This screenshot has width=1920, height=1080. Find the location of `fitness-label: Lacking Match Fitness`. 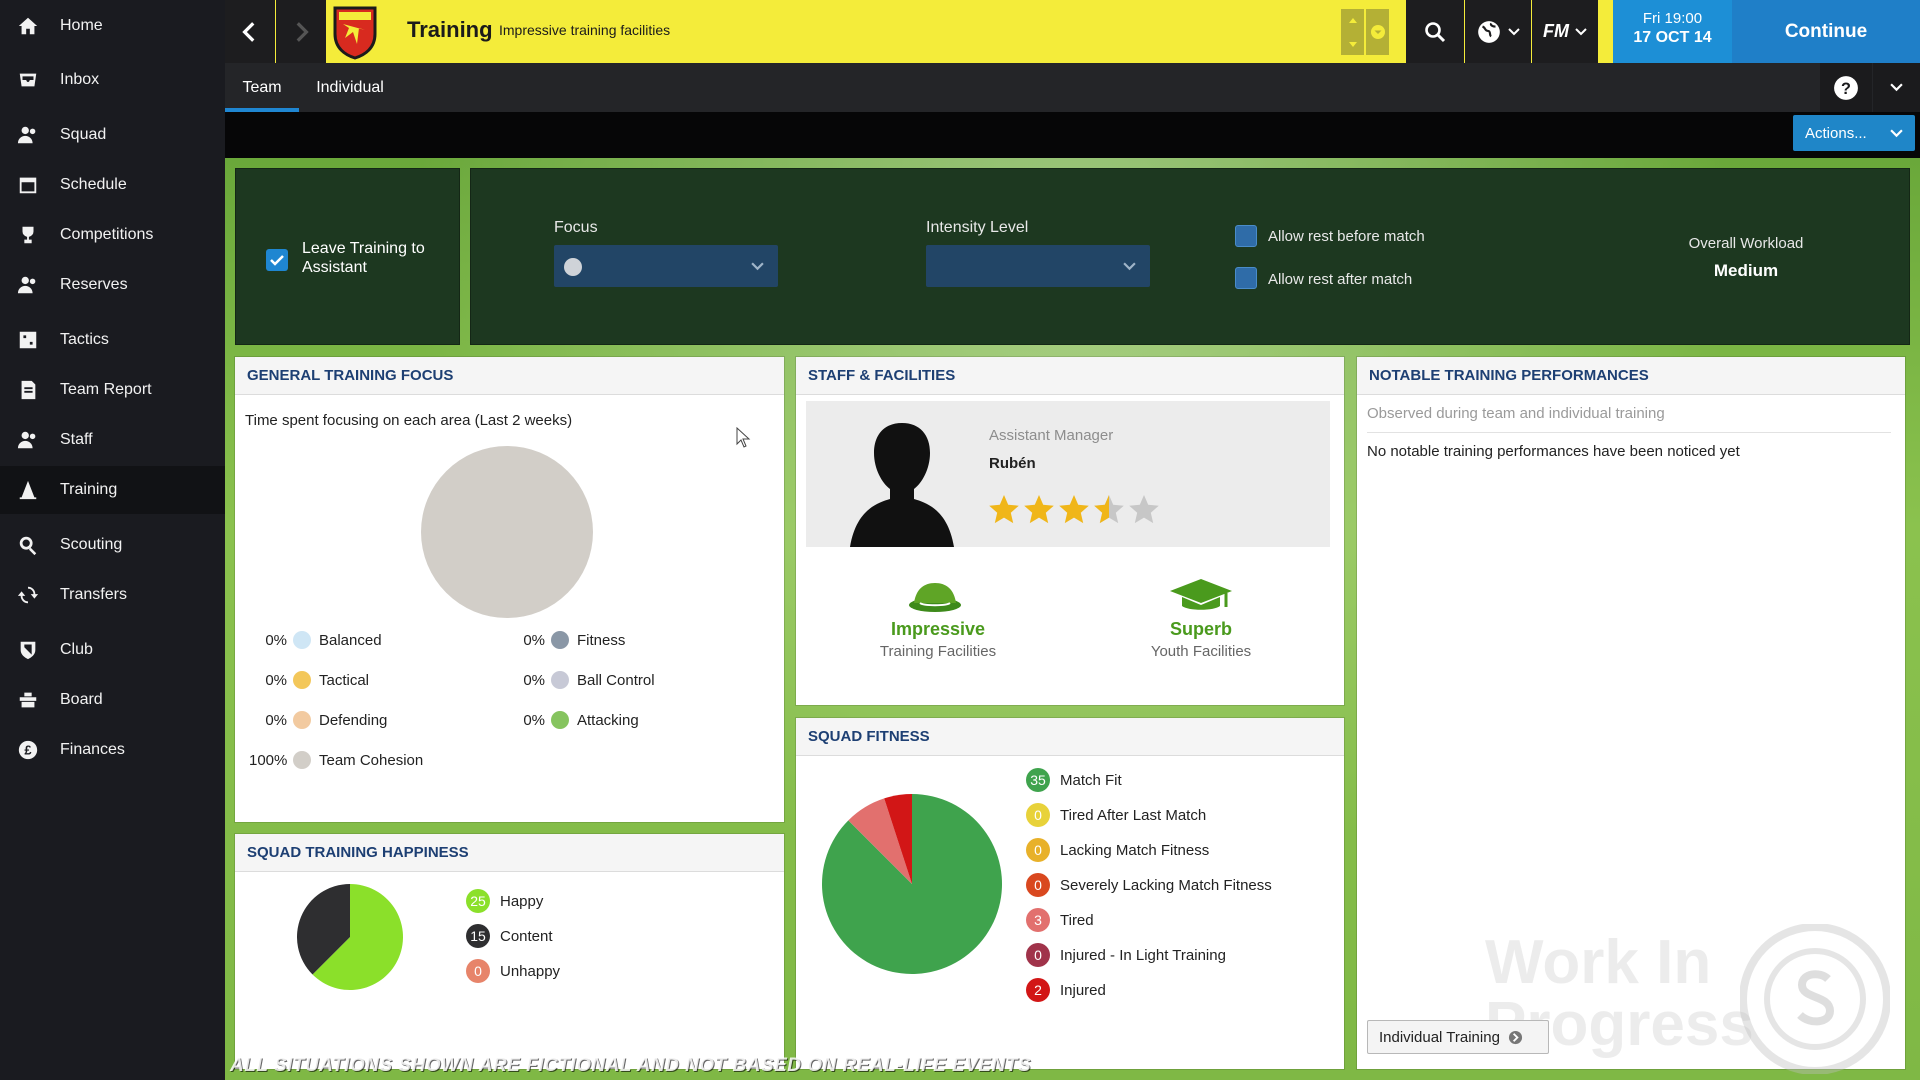

fitness-label: Lacking Match Fitness is located at coordinates (1135, 850).